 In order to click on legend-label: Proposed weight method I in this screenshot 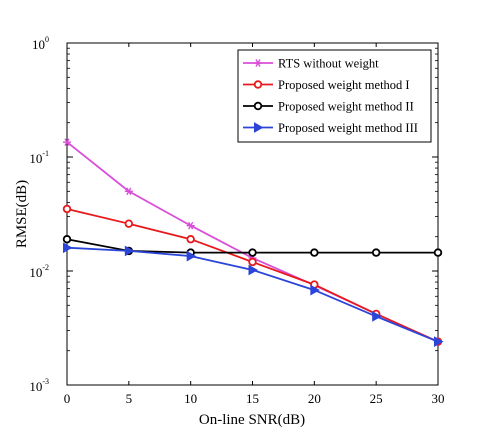, I will do `click(344, 85)`.